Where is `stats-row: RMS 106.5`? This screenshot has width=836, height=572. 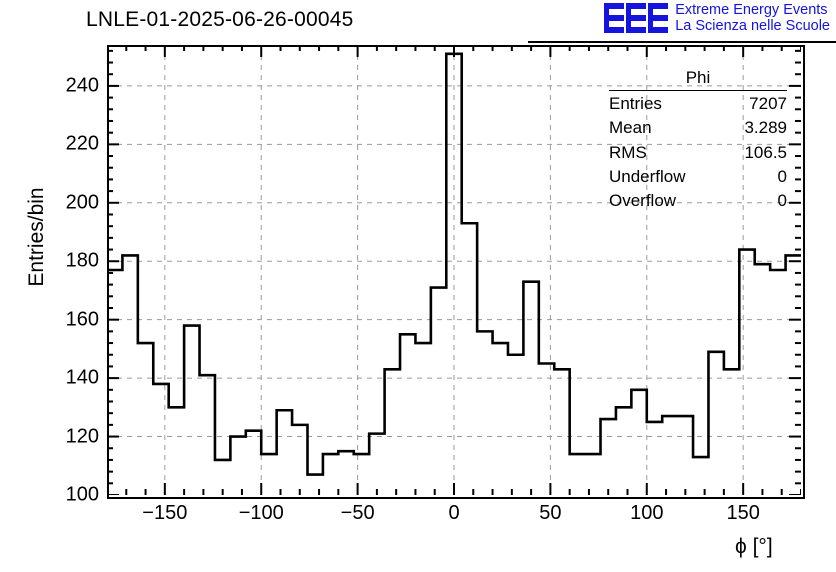
stats-row: RMS 106.5 is located at coordinates (698, 152).